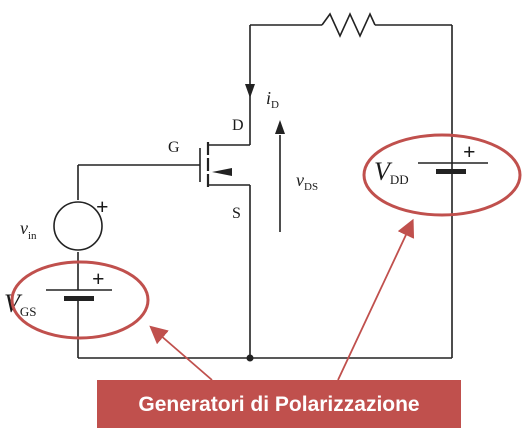  Describe the element at coordinates (250, 91) in the screenshot. I see `drain-current-arrow` at that location.